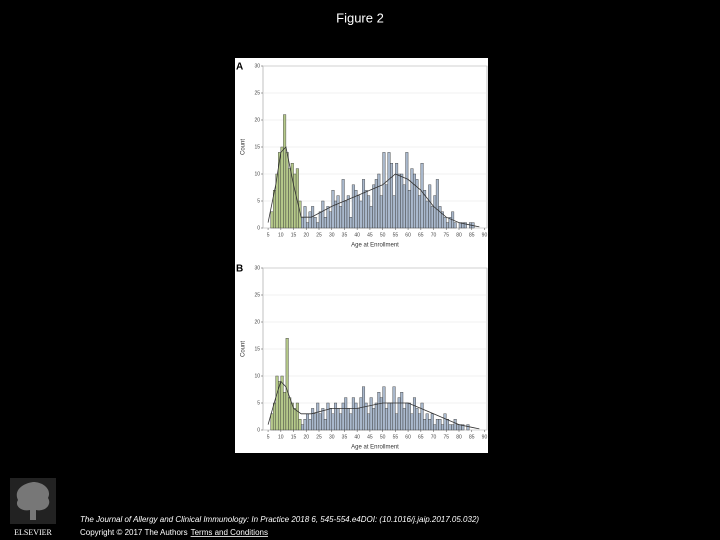  Describe the element at coordinates (257, 268) in the screenshot. I see `y-tick-label: 30` at that location.